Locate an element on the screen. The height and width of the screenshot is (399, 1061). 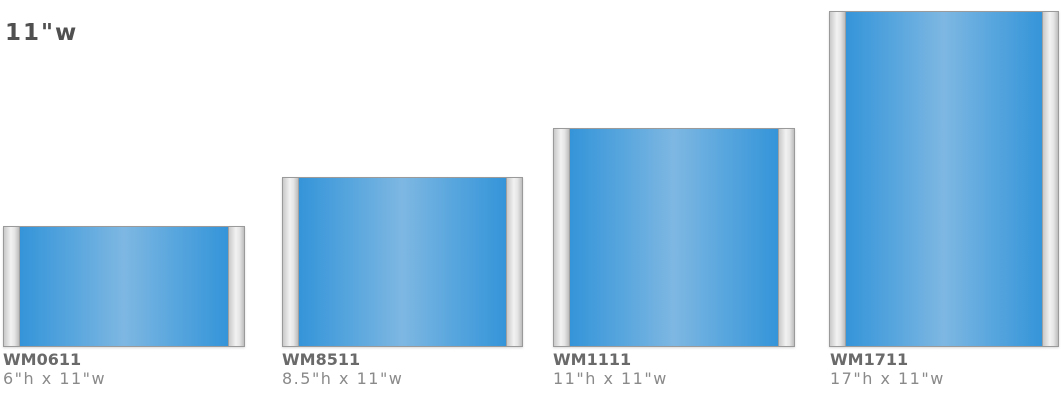
product-model: WM1711 is located at coordinates (869, 359).